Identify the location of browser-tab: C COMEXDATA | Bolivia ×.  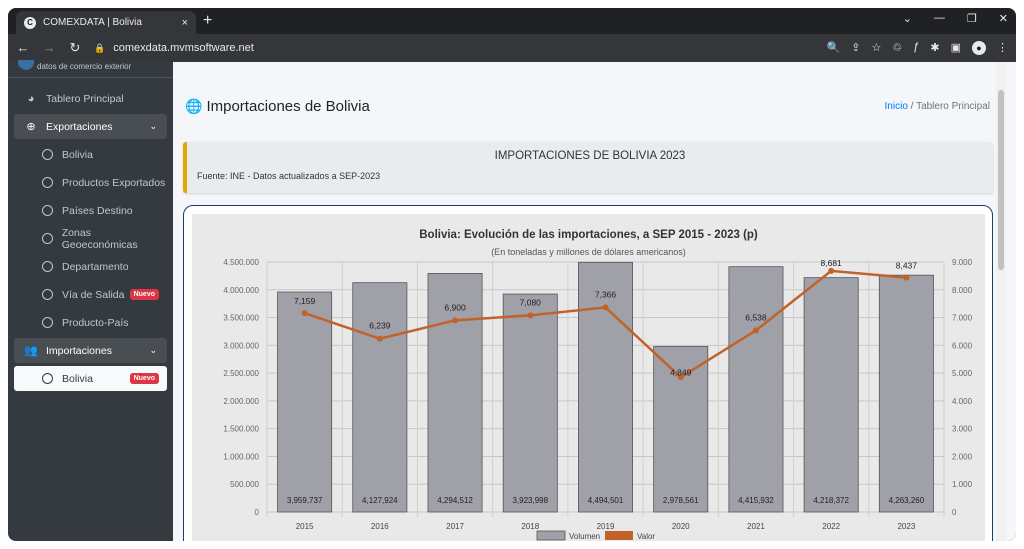
(106, 22).